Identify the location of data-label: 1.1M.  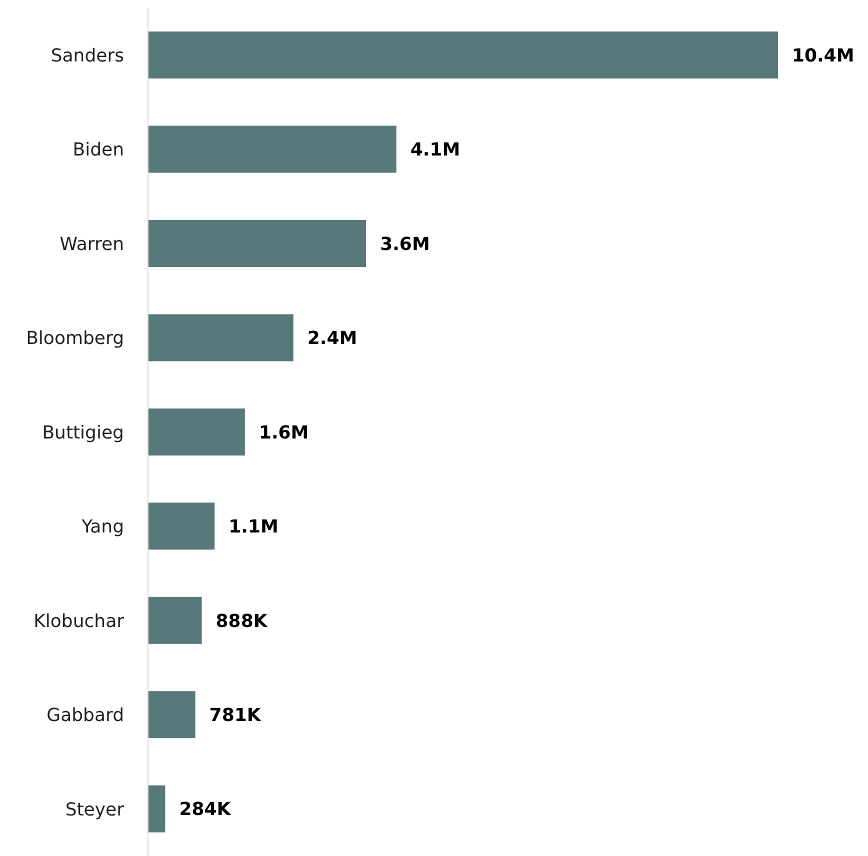
(253, 527).